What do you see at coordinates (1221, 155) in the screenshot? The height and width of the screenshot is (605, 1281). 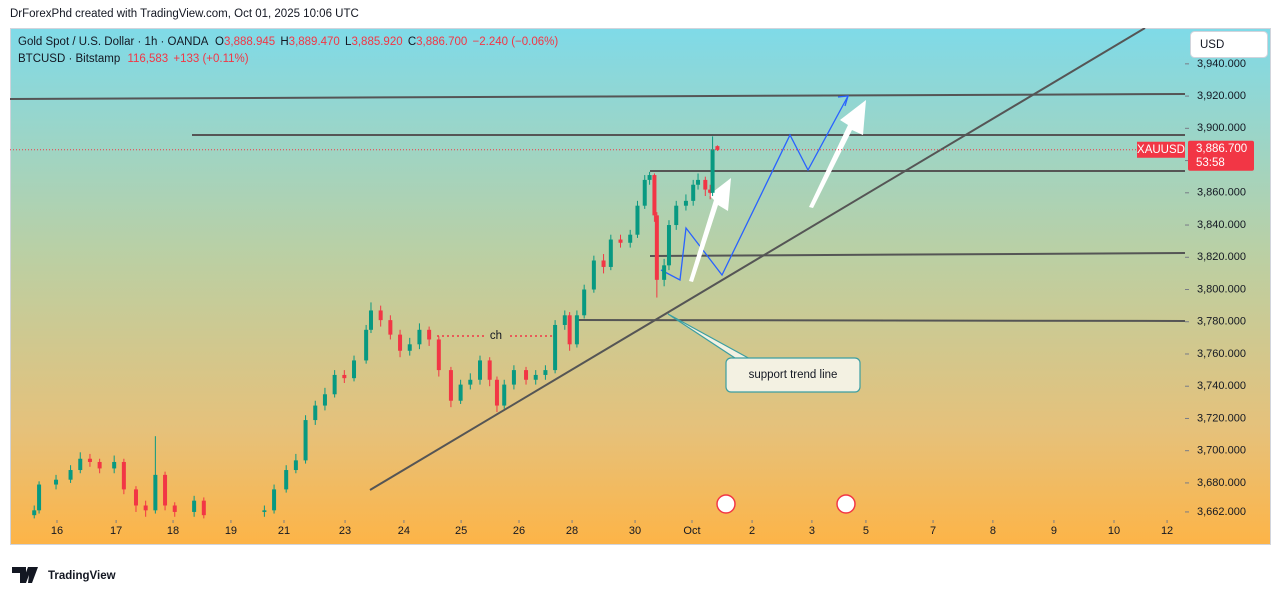 I see `last-price-badge` at bounding box center [1221, 155].